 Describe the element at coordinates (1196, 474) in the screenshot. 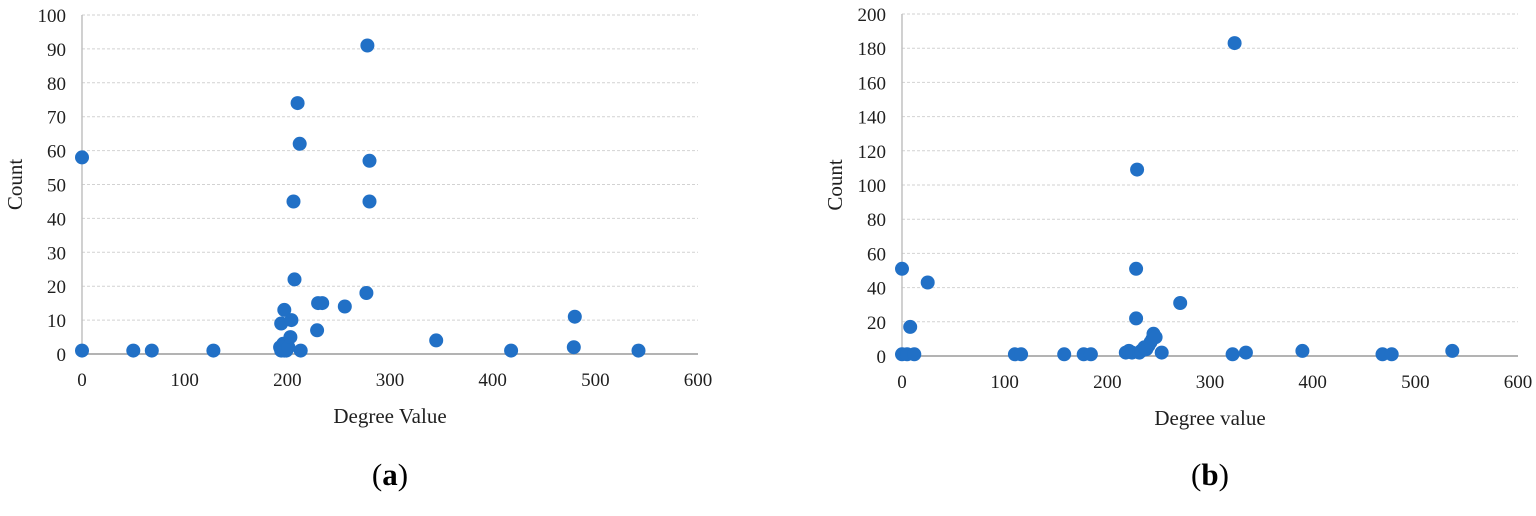

I see `caption-b-open-paren: (` at that location.